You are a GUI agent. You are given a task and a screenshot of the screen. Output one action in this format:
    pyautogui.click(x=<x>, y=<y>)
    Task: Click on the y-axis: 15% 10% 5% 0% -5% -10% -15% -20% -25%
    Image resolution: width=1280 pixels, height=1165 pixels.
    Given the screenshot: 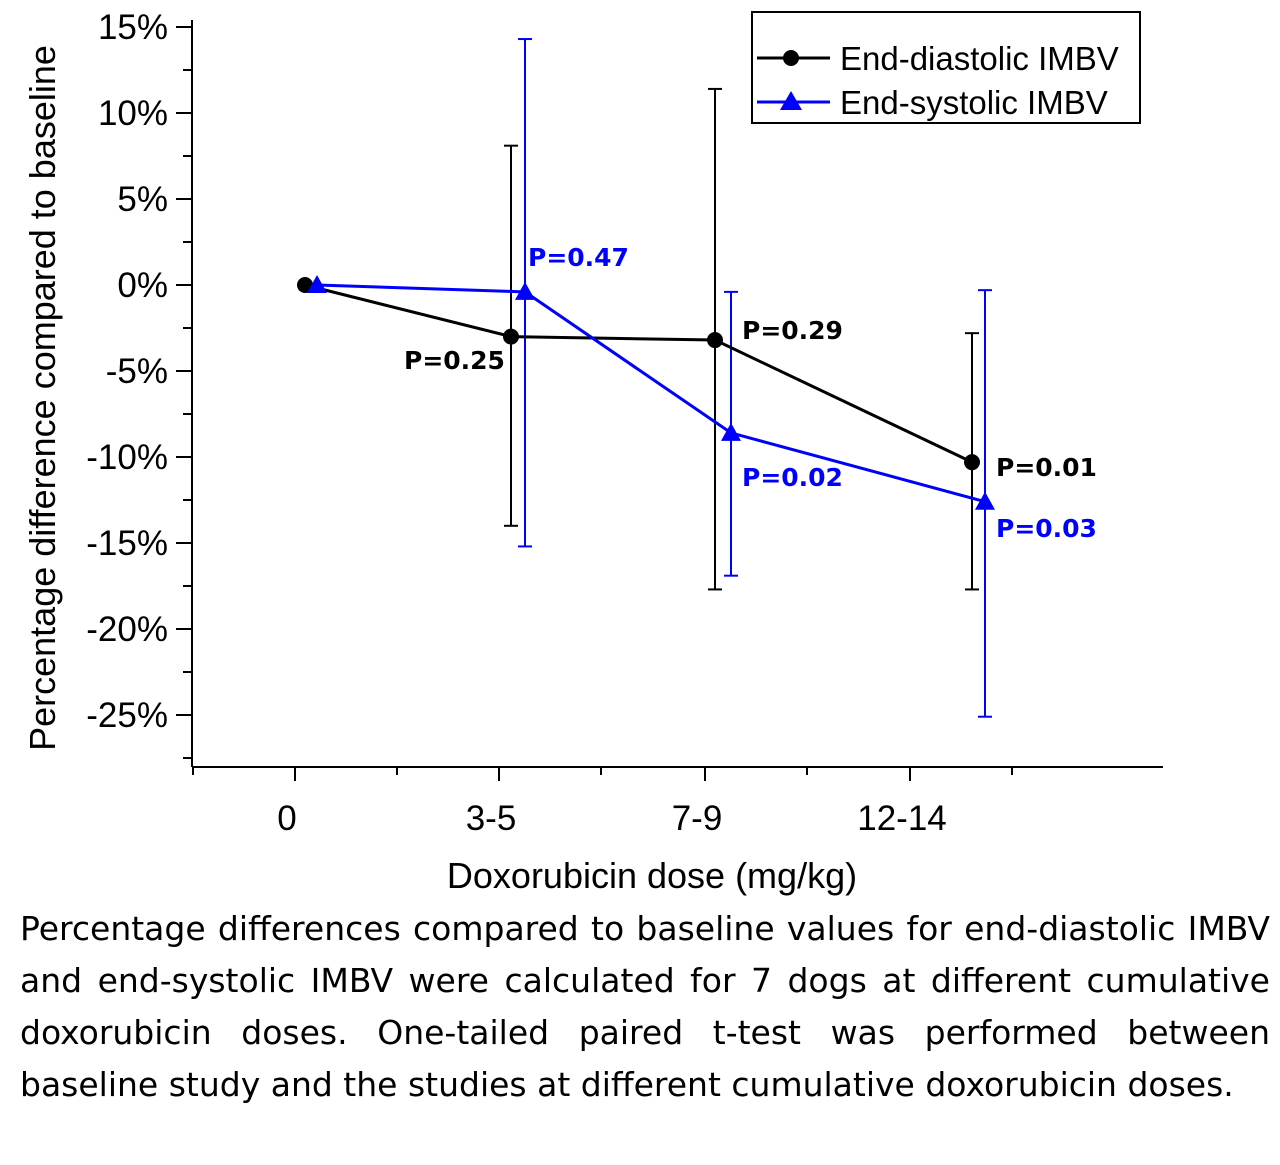 What is the action you would take?
    pyautogui.click(x=139, y=387)
    